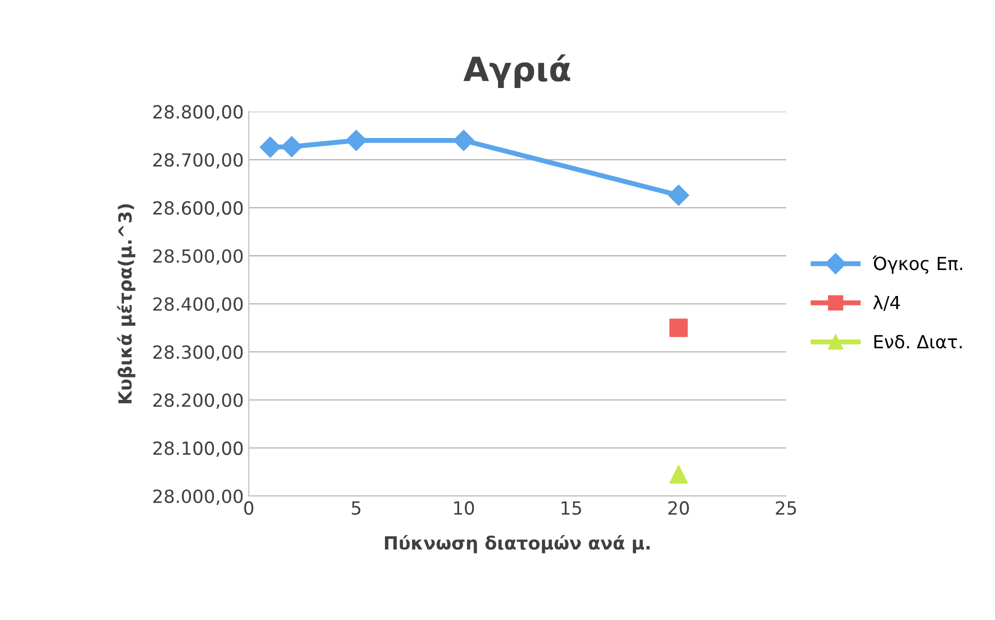 This screenshot has width=995, height=620. I want to click on y-tick-label: 28.800,00, so click(198, 113).